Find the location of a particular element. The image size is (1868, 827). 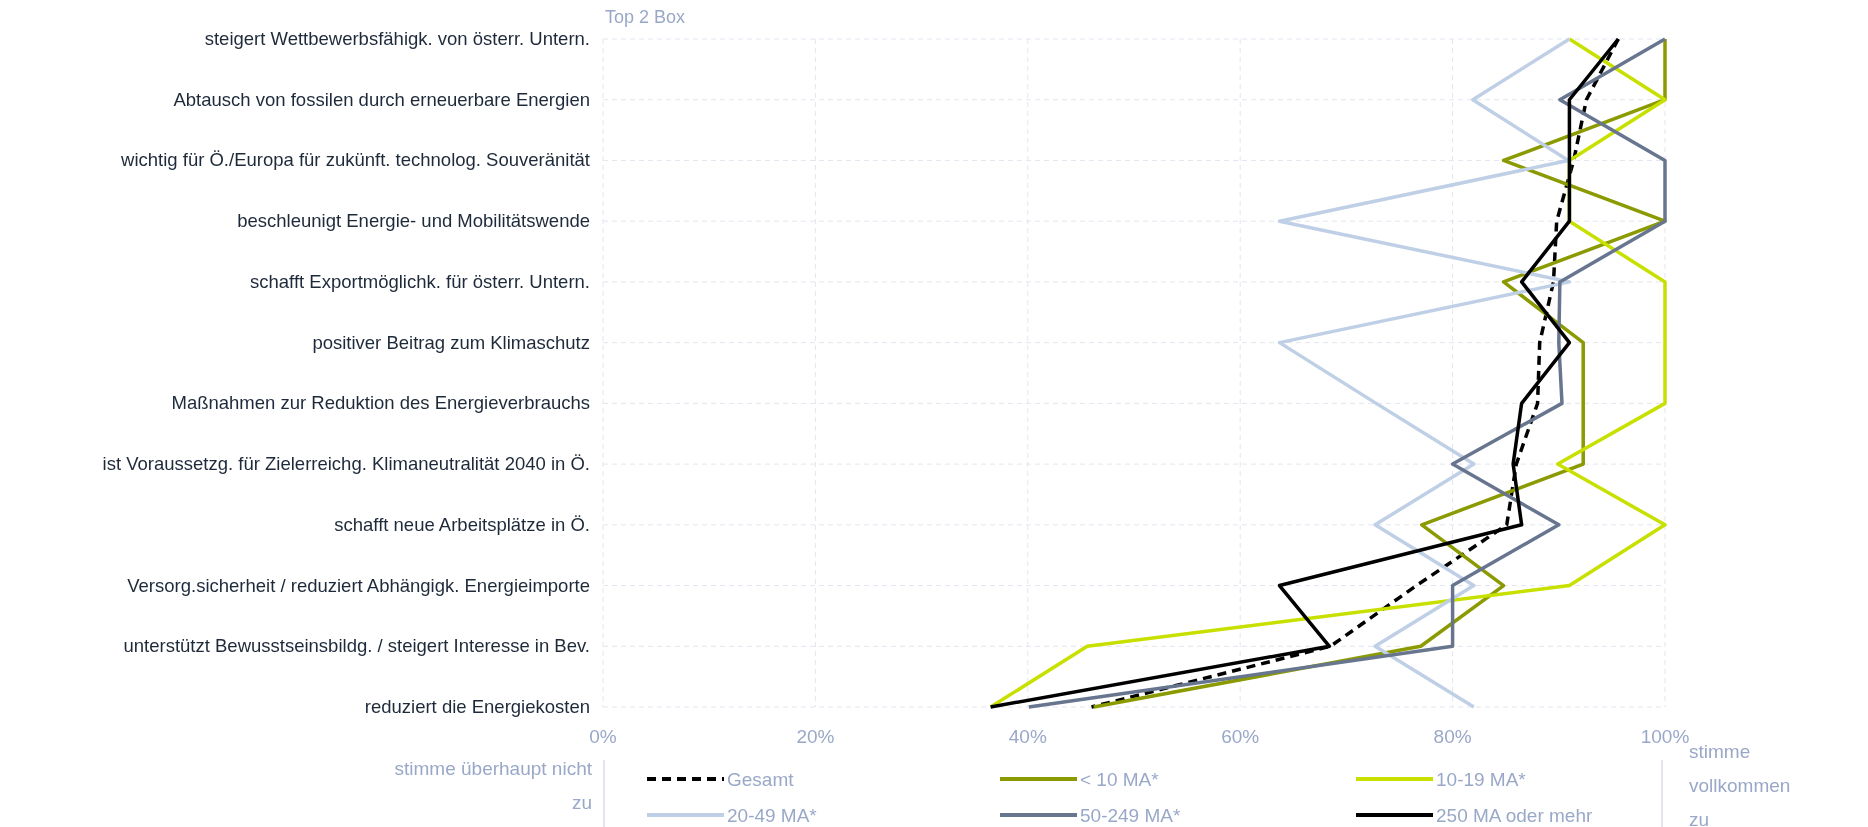

x-tick-label: 80% is located at coordinates (1452, 736).